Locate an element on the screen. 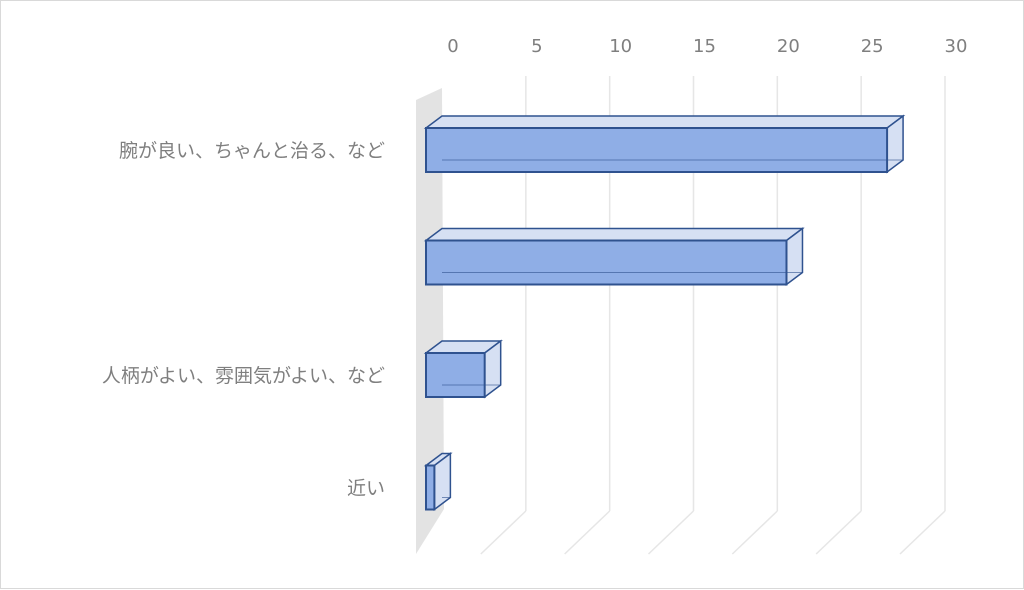 The image size is (1024, 590). category-label: 近い is located at coordinates (366, 489).